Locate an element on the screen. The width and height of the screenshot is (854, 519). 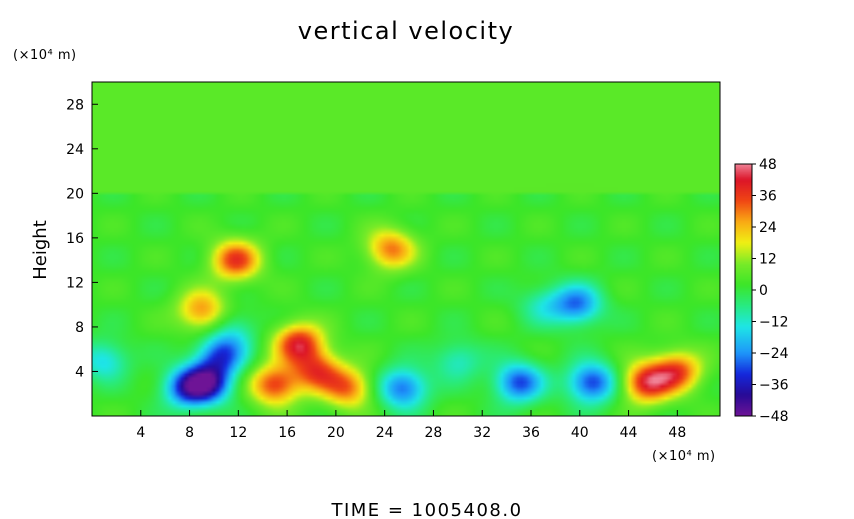
colorbar is located at coordinates (743, 290).